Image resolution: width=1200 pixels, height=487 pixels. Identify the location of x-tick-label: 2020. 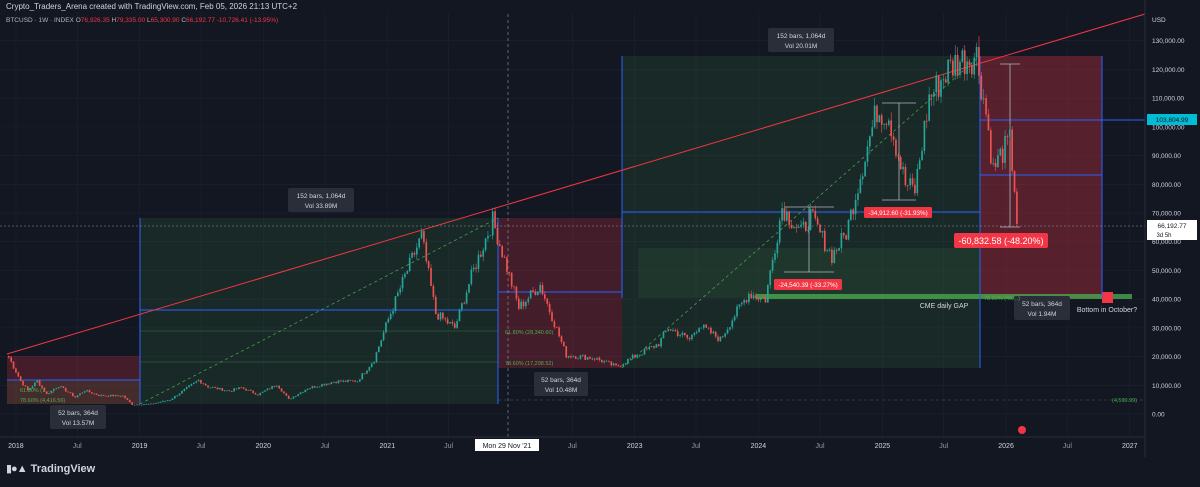
(264, 446).